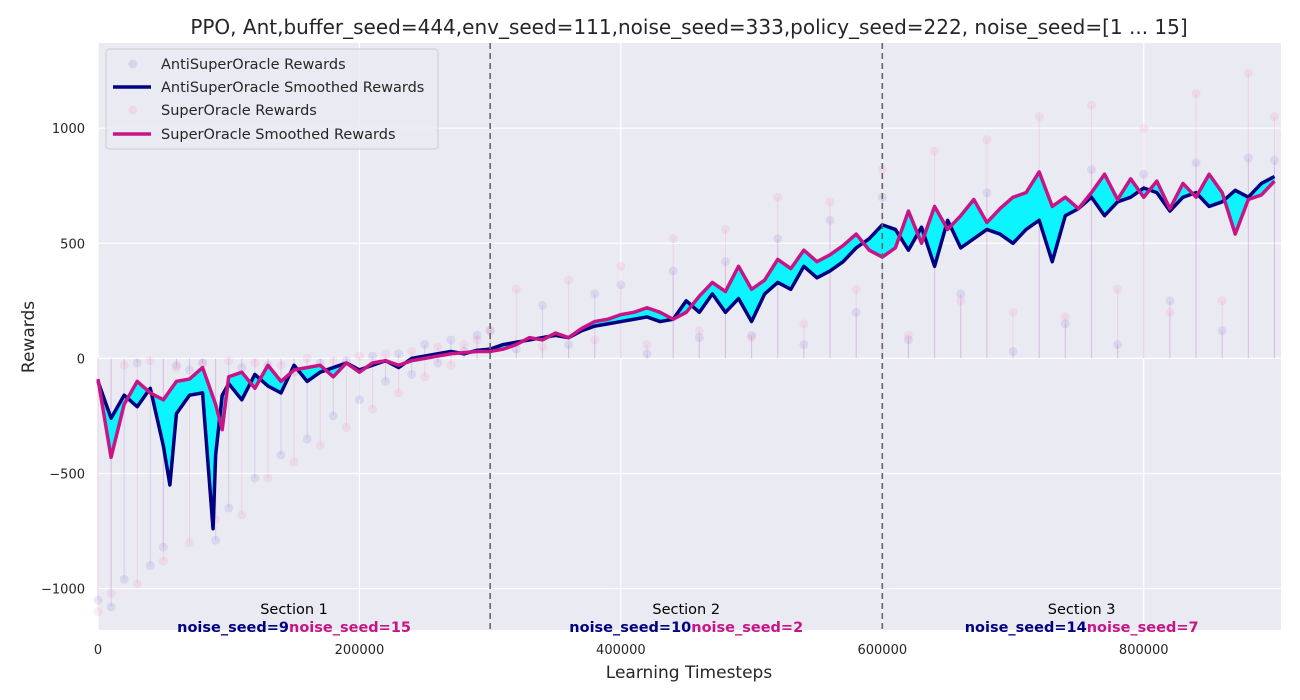 The image size is (1300, 700). Describe the element at coordinates (1143, 628) in the screenshot. I see `super-seed-label: noise_seed=7` at that location.